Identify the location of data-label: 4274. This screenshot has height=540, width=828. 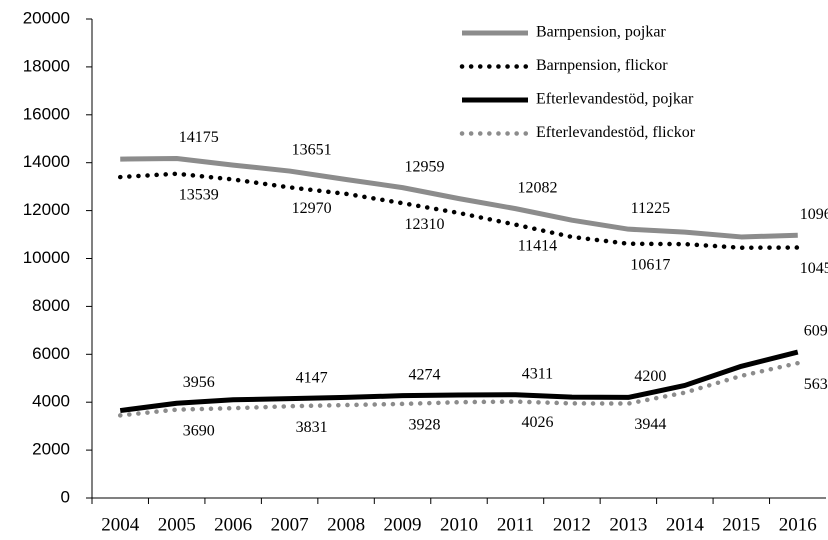
(425, 374).